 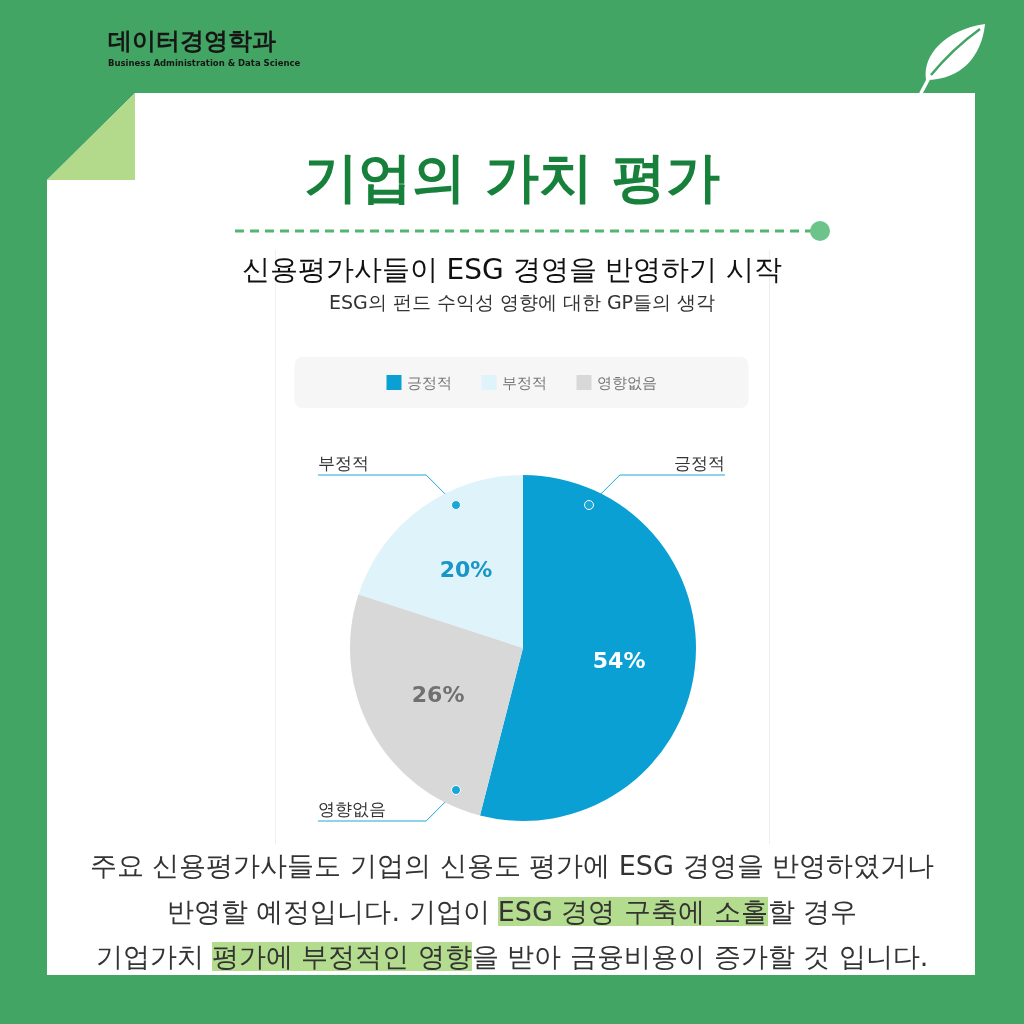 I want to click on slice-label: 긍정적, so click(x=699, y=463).